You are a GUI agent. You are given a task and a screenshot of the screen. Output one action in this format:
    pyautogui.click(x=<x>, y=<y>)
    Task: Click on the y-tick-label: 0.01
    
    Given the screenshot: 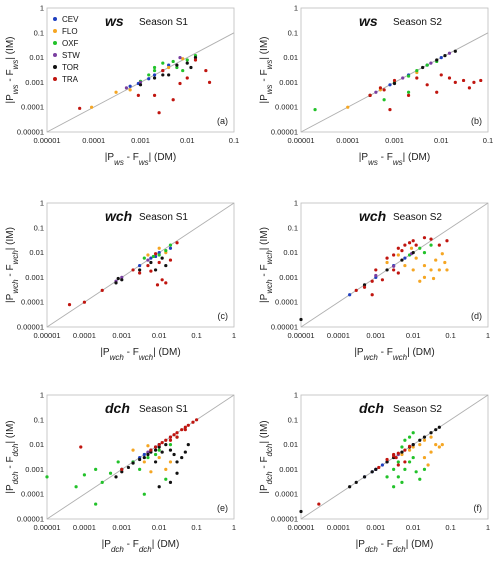 What is the action you would take?
    pyautogui.click(x=290, y=252)
    